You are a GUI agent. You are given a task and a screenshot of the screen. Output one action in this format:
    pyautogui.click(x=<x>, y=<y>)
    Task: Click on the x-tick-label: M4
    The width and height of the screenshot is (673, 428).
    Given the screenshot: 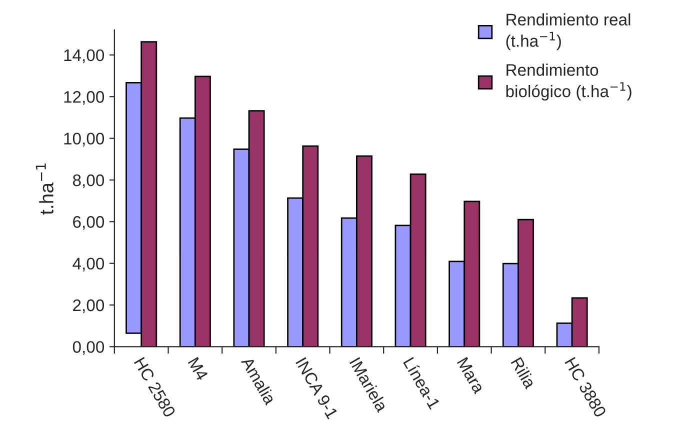 What is the action you would take?
    pyautogui.click(x=198, y=369)
    